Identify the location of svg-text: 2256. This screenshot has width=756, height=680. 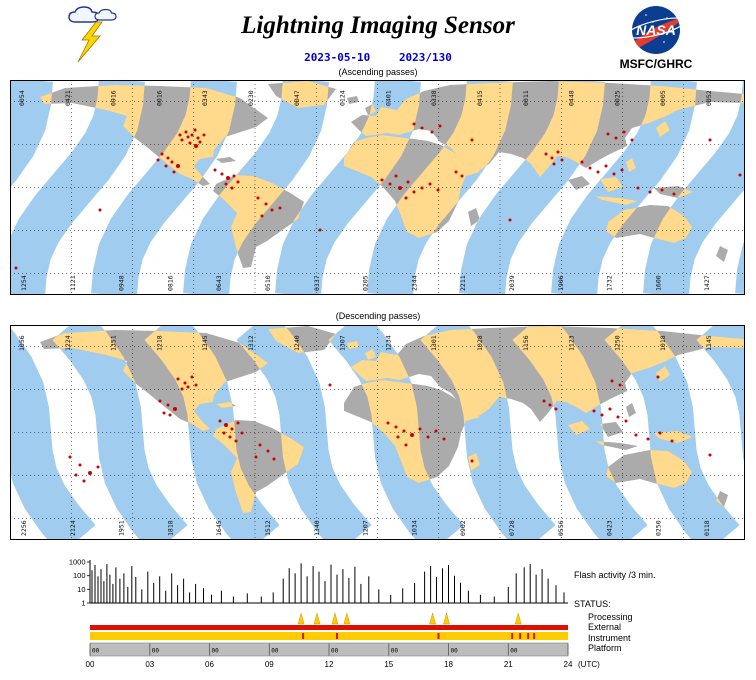
(24, 528).